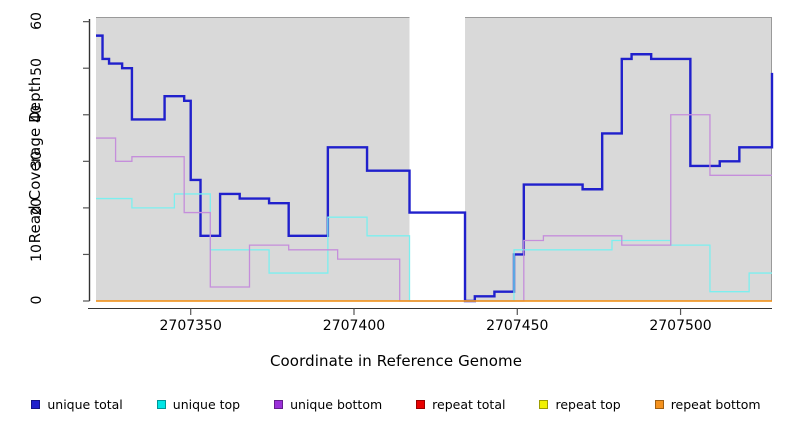 Image resolution: width=792 pixels, height=432 pixels. Describe the element at coordinates (190, 326) in the screenshot. I see `x-tick-label: 2707350` at that location.